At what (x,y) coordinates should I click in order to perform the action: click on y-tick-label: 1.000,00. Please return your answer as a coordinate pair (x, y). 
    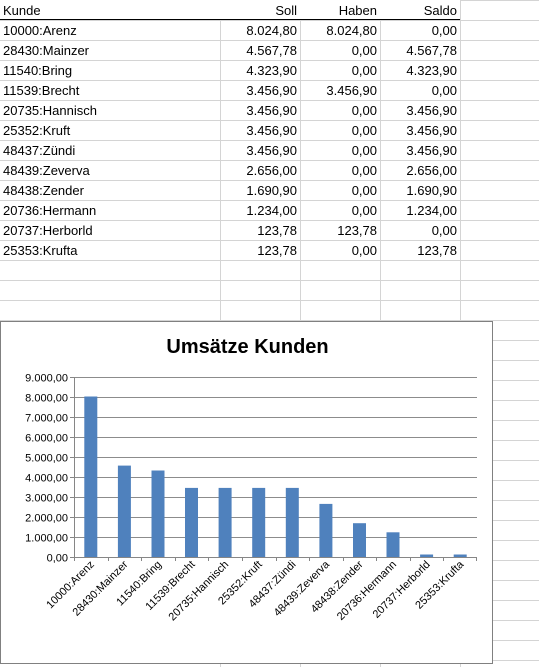
    Looking at the image, I should click on (46, 539).